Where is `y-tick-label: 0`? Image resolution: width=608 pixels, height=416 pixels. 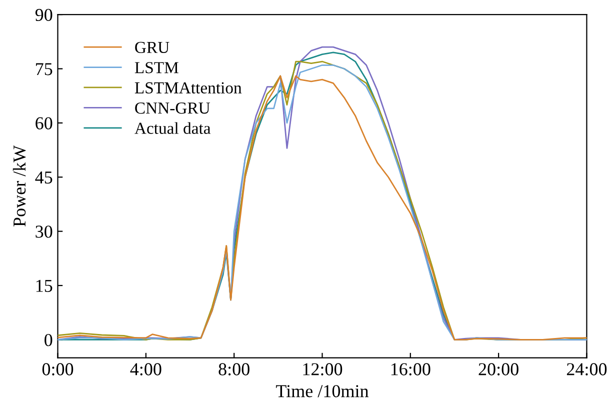
y-tick-label: 0 is located at coordinates (48, 340).